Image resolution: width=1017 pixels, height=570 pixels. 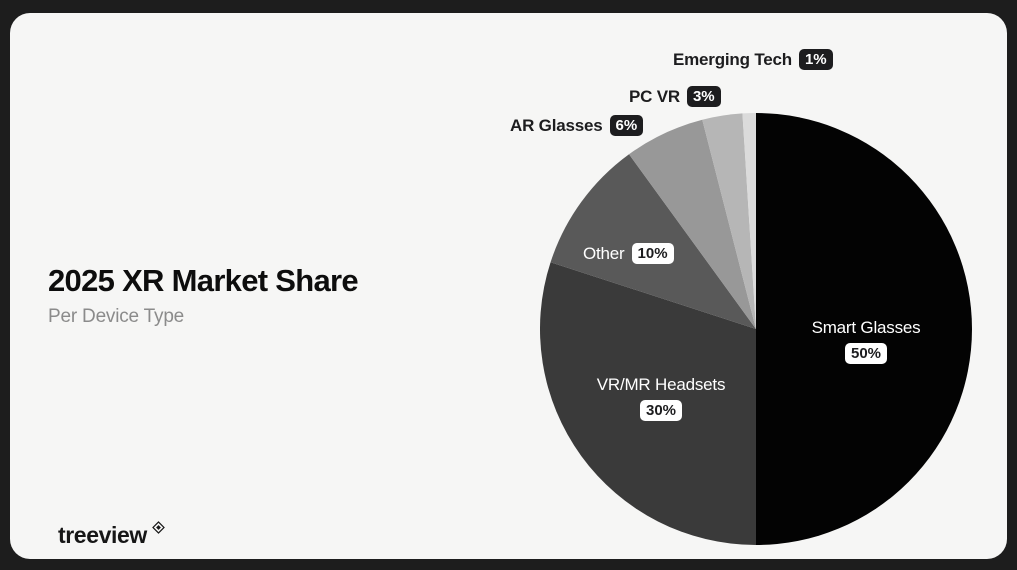 What do you see at coordinates (604, 253) in the screenshot?
I see `slice-name-other: Other` at bounding box center [604, 253].